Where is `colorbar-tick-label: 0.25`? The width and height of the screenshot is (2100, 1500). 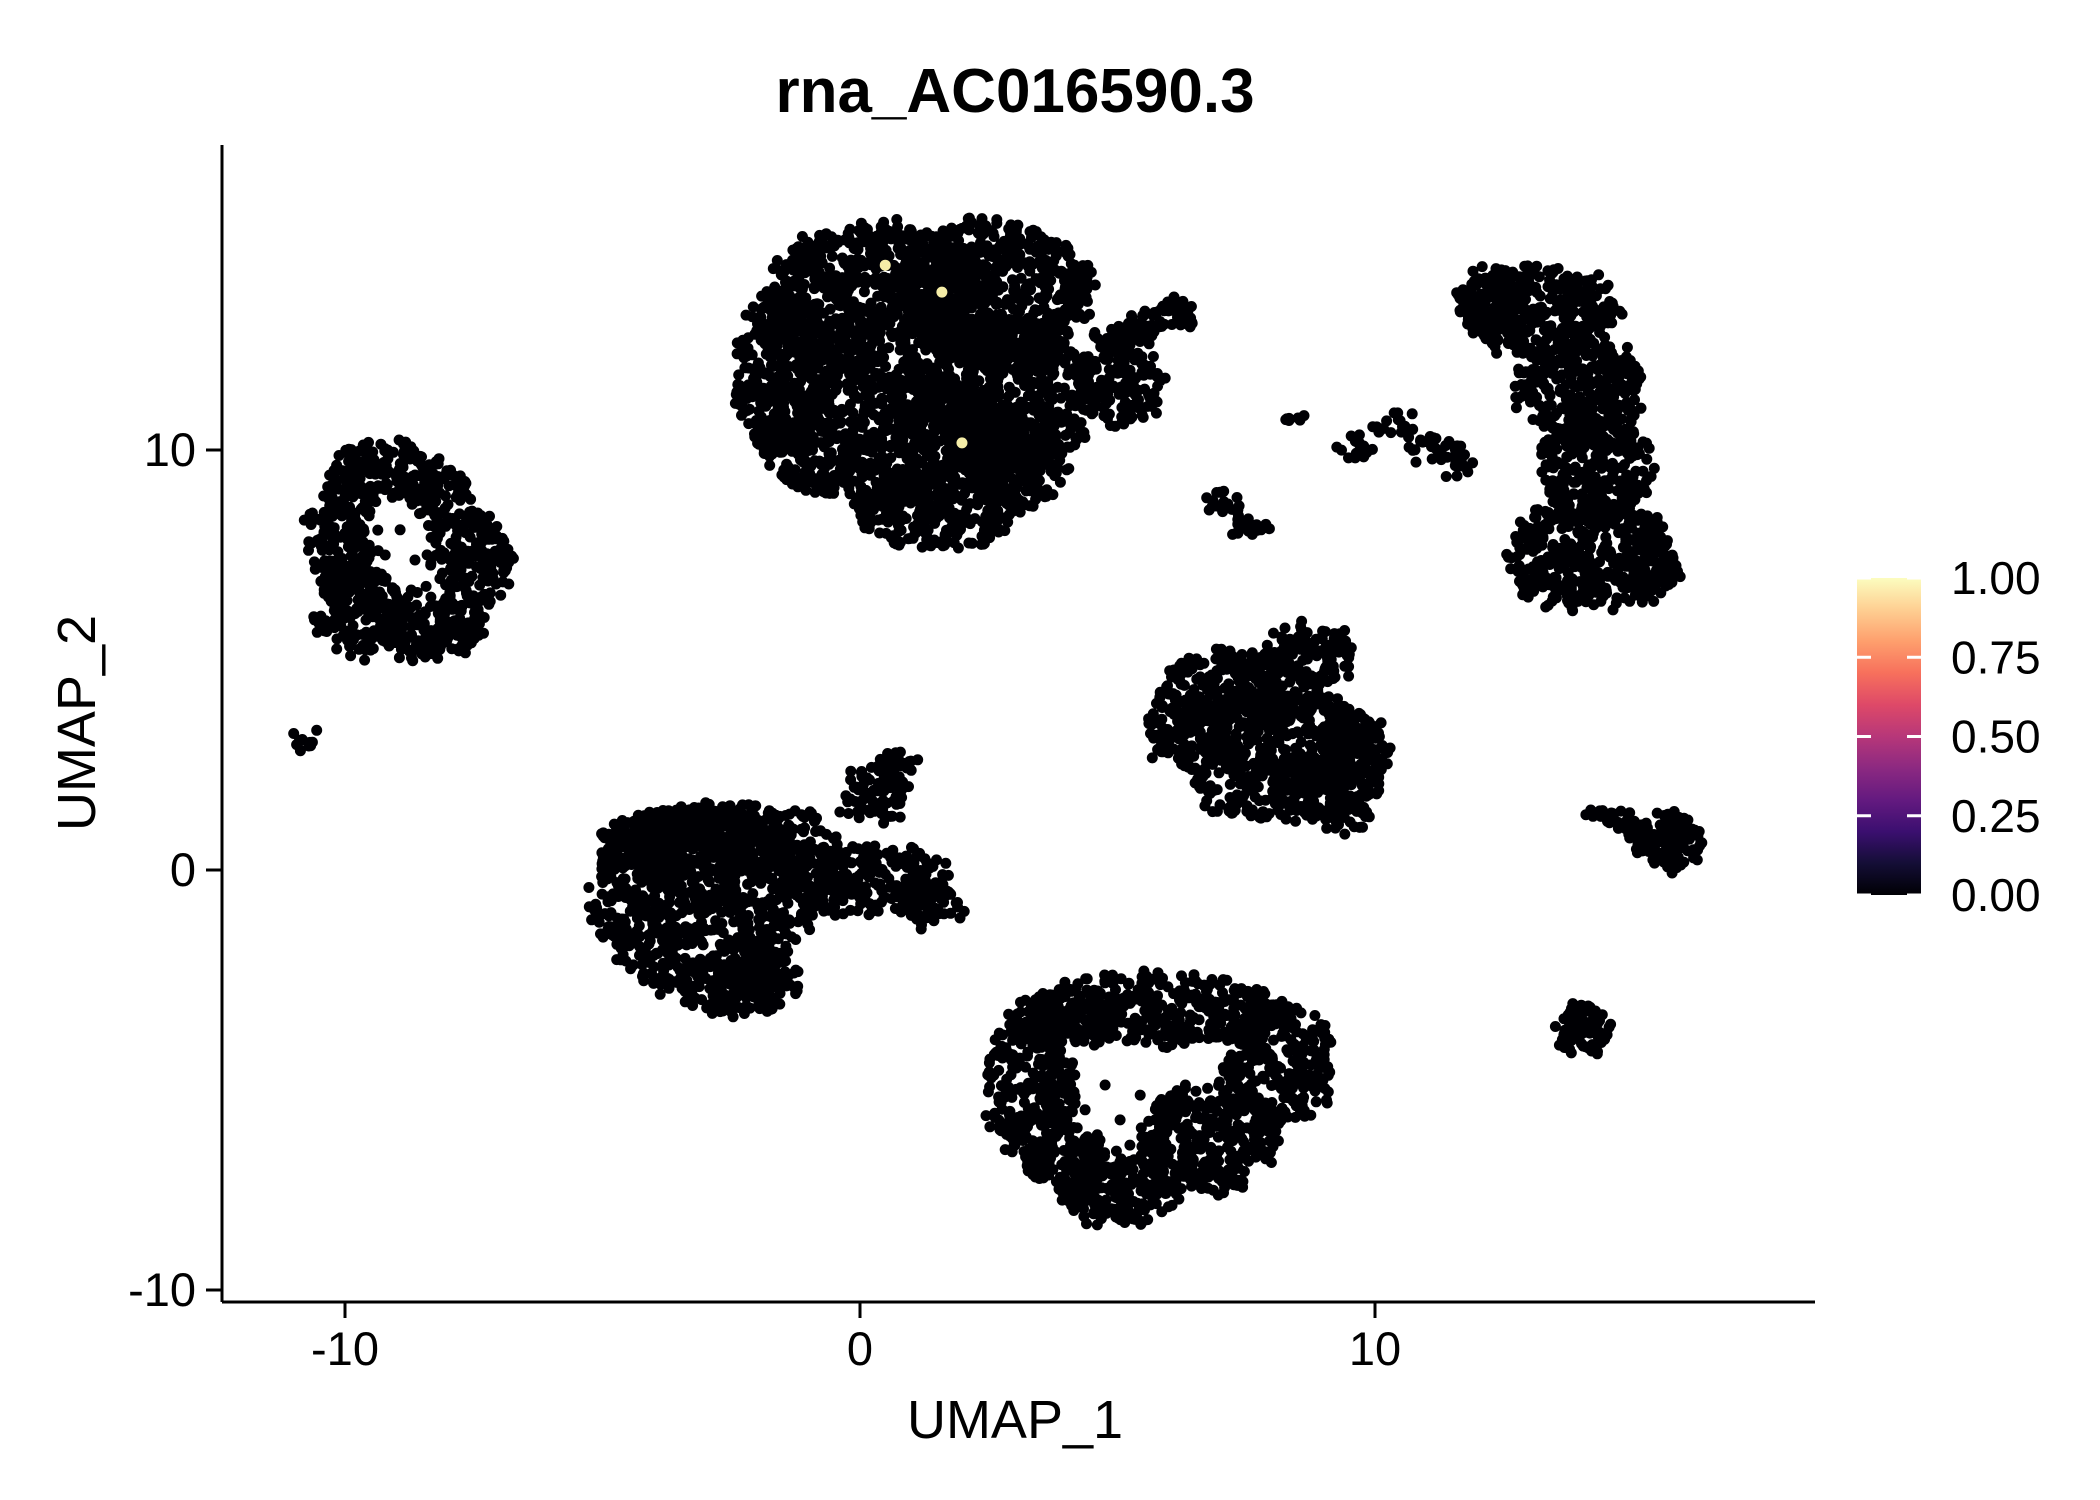 colorbar-tick-label: 0.25 is located at coordinates (1996, 816).